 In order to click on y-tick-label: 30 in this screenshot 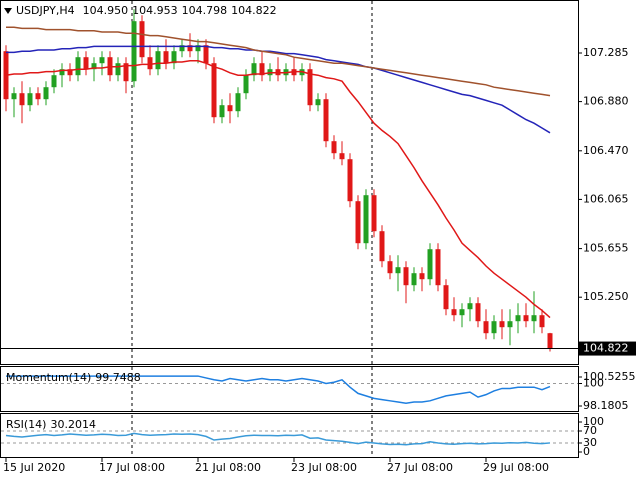, I will do `click(590, 442)`.